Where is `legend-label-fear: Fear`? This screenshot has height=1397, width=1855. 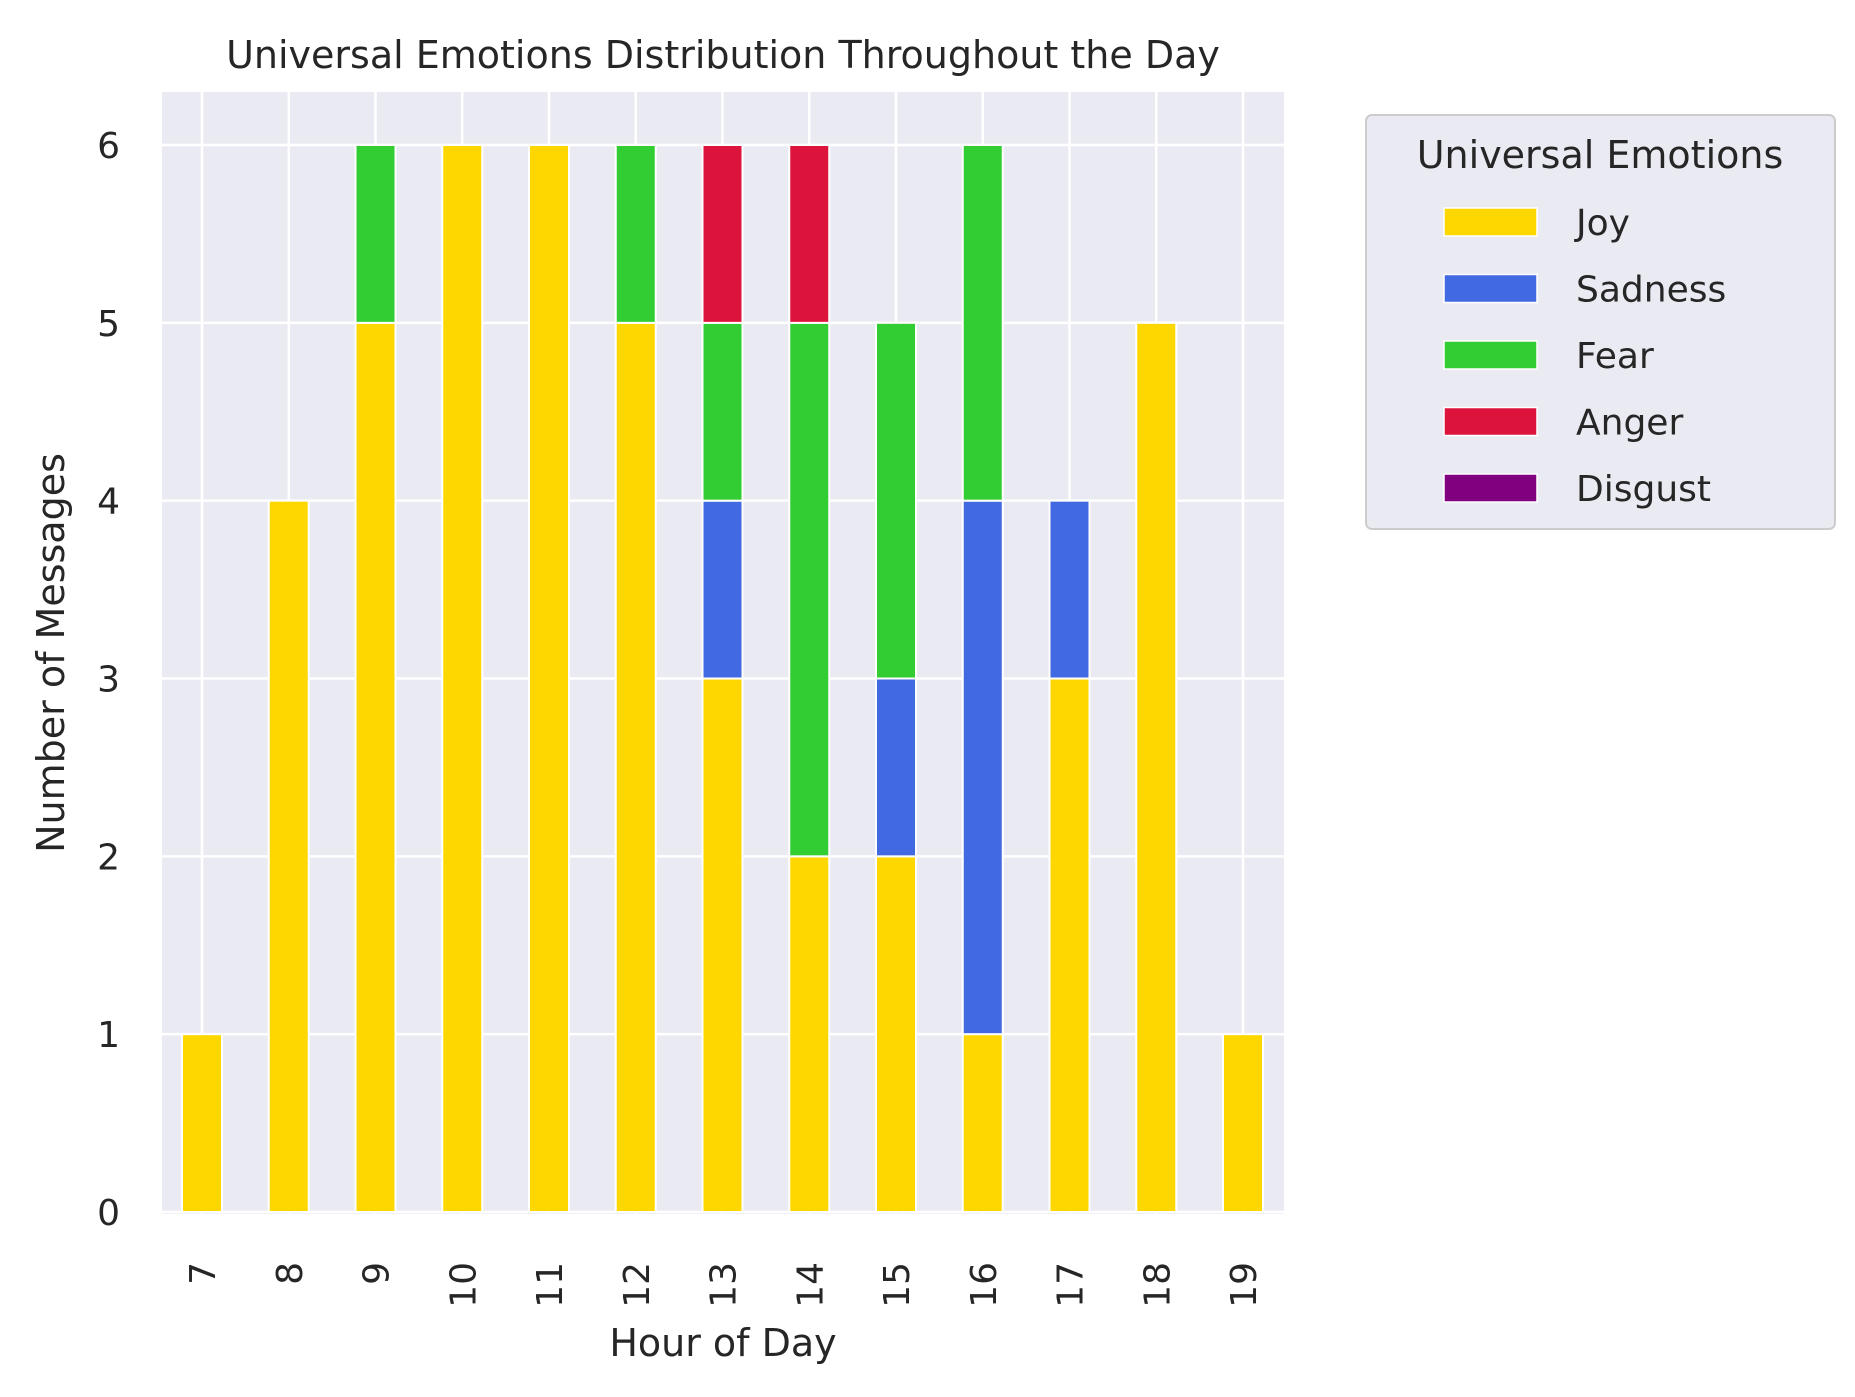
legend-label-fear: Fear is located at coordinates (1615, 356).